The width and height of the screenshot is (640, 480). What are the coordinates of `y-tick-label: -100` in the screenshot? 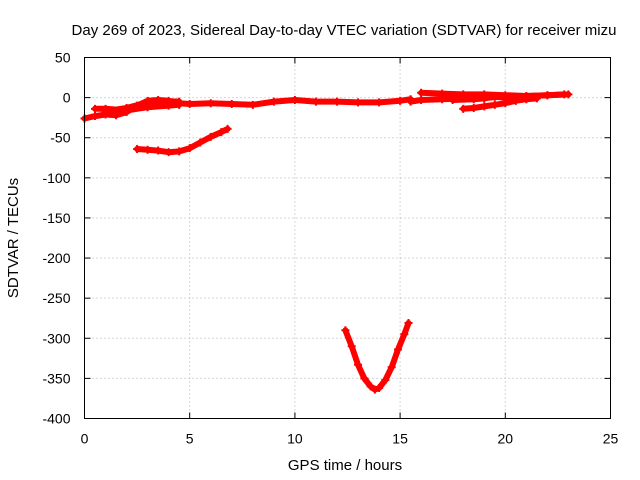 It's located at (56, 178).